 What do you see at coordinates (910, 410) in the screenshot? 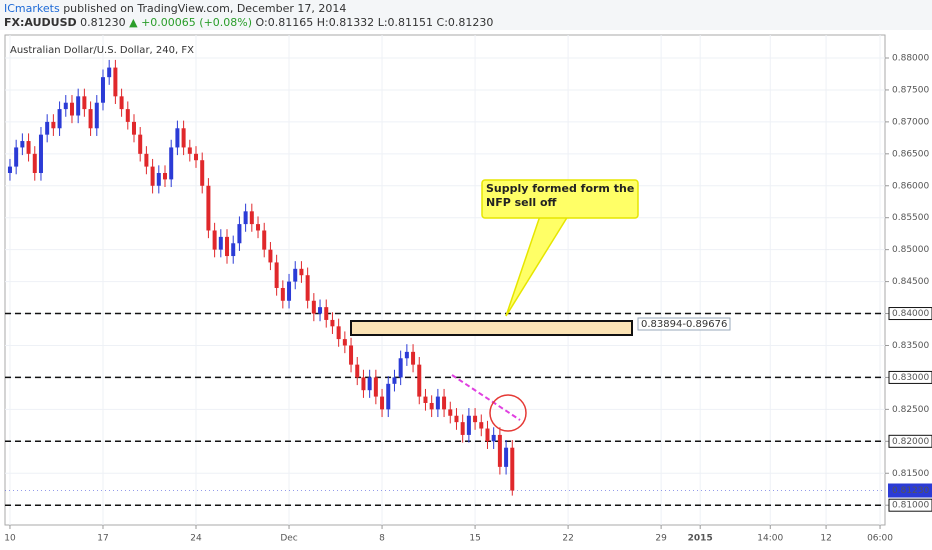
I see `y-tick-label: 0.82500` at bounding box center [910, 410].